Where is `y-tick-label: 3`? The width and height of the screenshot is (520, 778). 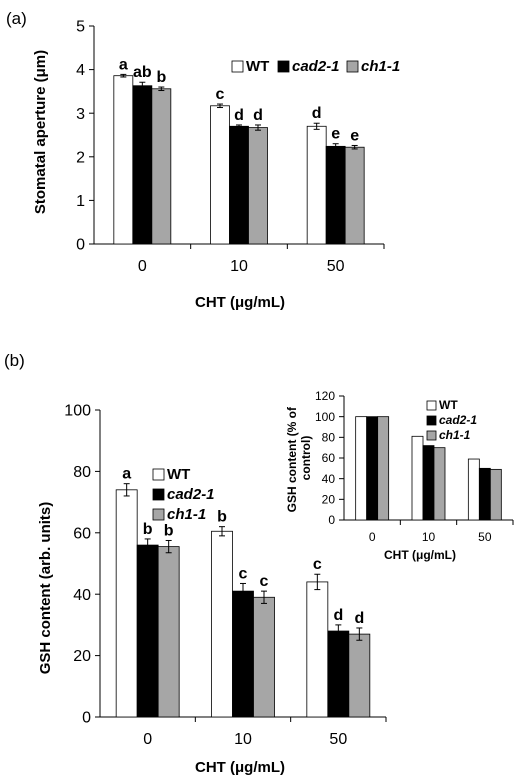 y-tick-label: 3 is located at coordinates (80, 114).